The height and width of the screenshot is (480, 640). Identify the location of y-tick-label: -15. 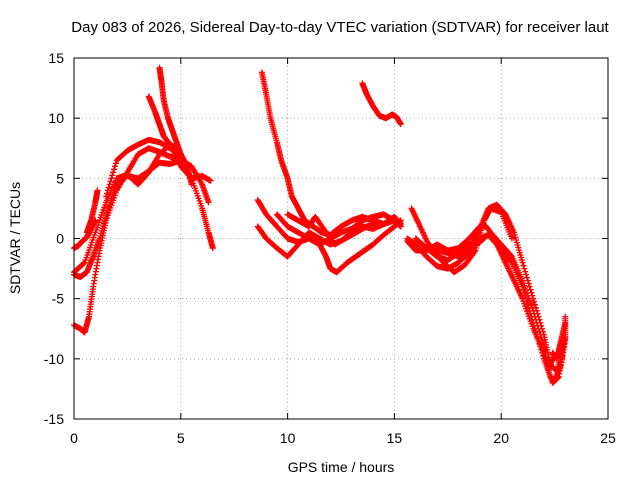
(54, 419).